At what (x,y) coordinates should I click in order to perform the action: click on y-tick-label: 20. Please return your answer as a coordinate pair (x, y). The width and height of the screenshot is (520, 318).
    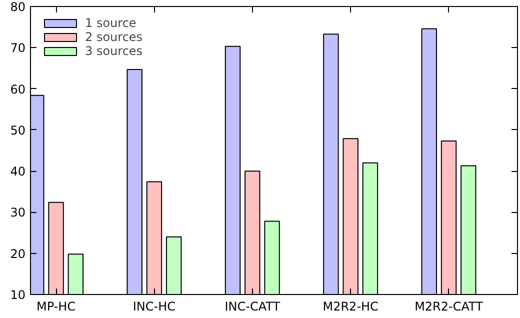
    Looking at the image, I should click on (18, 253).